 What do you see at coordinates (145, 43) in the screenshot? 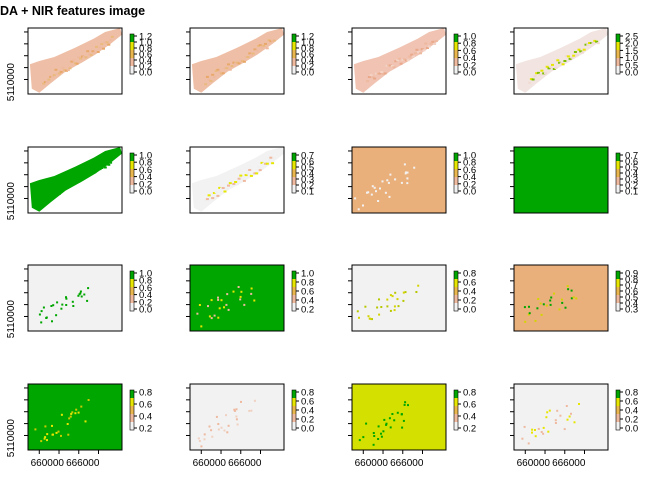
I see `panel-1-legend-label: 1.0` at bounding box center [145, 43].